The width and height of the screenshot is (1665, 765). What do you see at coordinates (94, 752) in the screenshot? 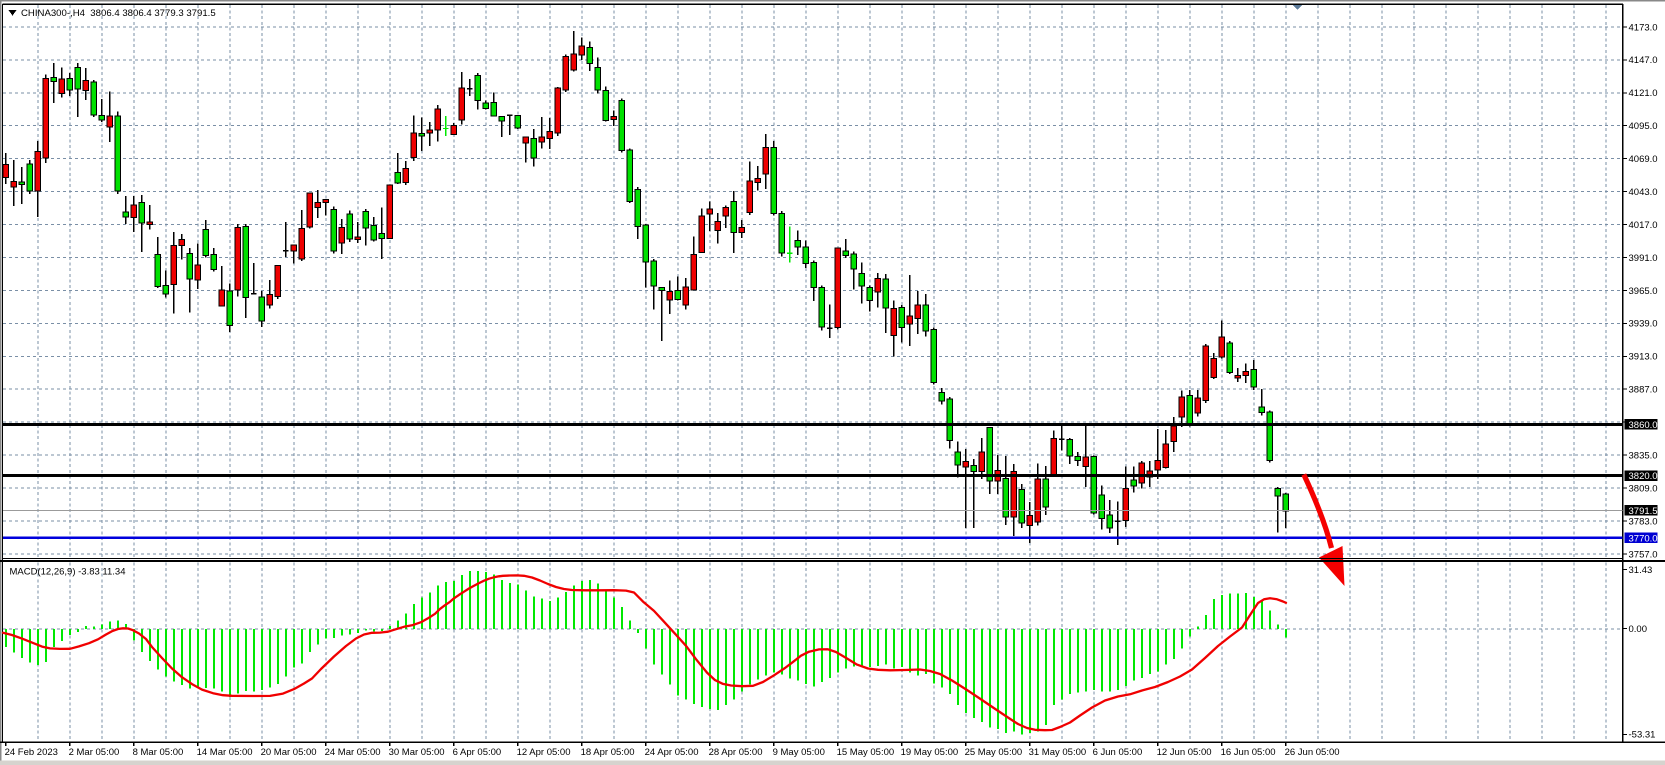
I see `svg-text: 2 Mar 05:00` at bounding box center [94, 752].